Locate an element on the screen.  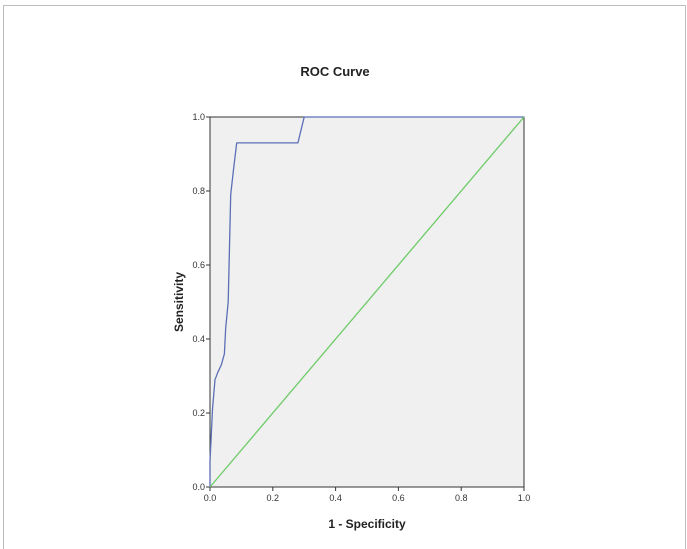
chart-title: ROC Curve is located at coordinates (334, 71).